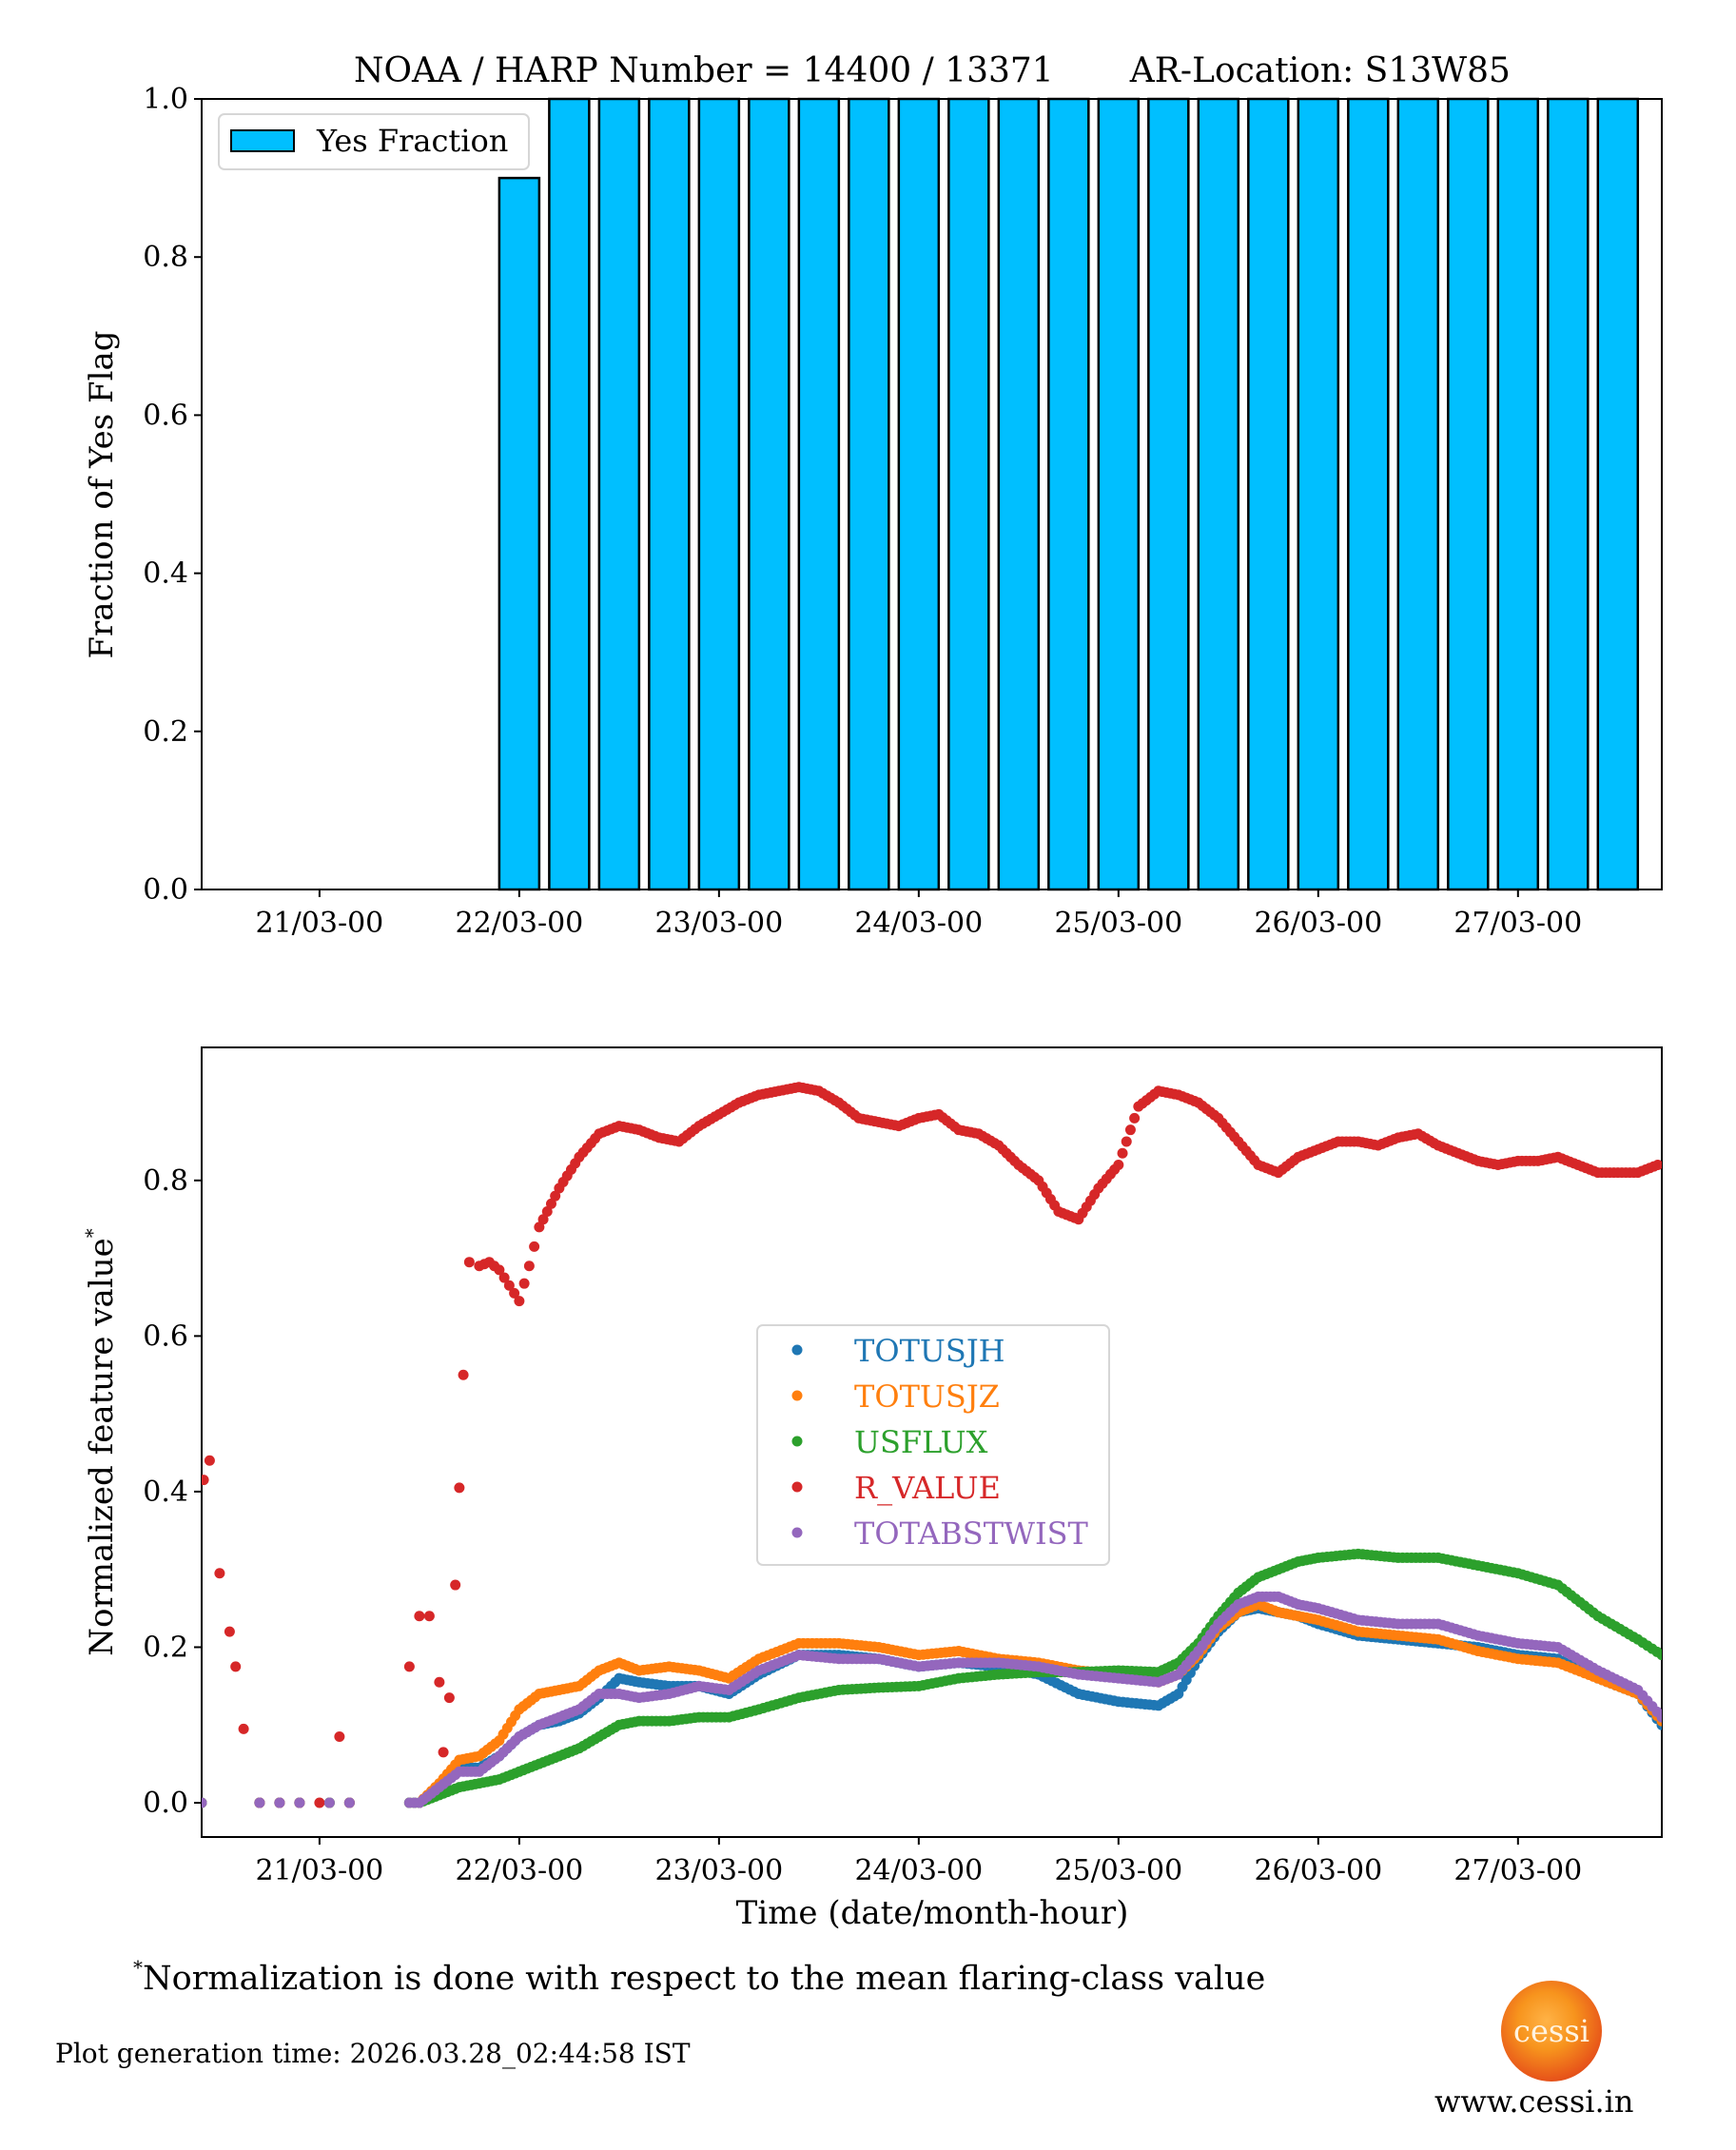 The height and width of the screenshot is (2150, 1736). I want to click on legend-swatch, so click(263, 140).